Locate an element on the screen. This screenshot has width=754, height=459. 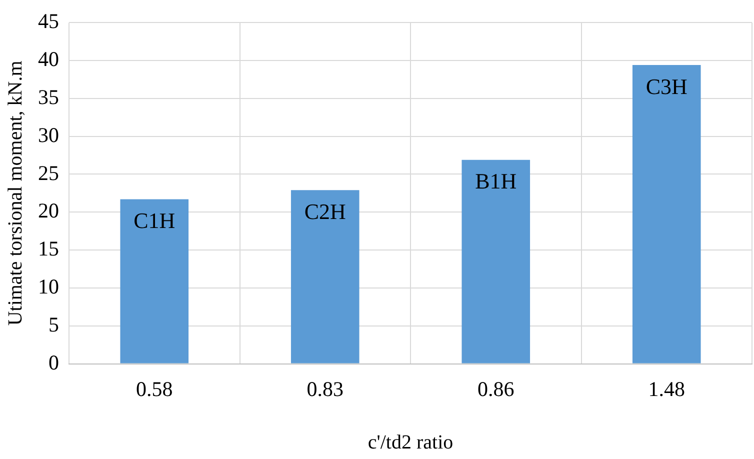
y-tick-label: 20 is located at coordinates (48, 210).